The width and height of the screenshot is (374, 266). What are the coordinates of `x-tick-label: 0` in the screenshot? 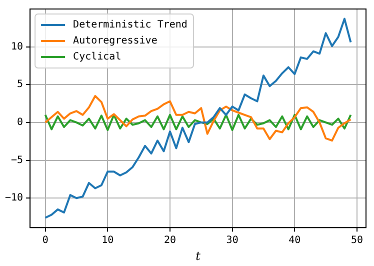 It's located at (45, 240).